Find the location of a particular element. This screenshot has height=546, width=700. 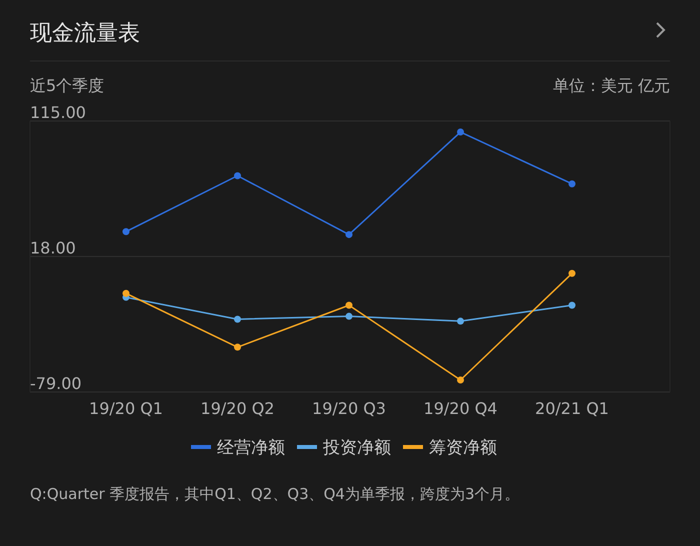

y-tick-label: -79.00 is located at coordinates (56, 383).